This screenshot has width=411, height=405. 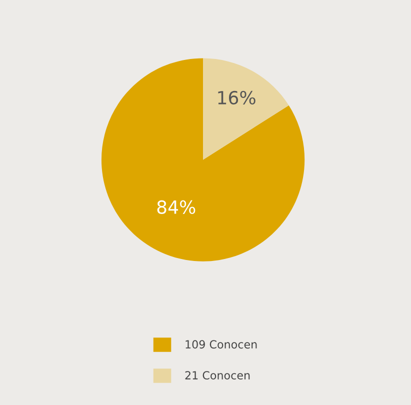 I want to click on data-label: 16%, so click(x=237, y=97).